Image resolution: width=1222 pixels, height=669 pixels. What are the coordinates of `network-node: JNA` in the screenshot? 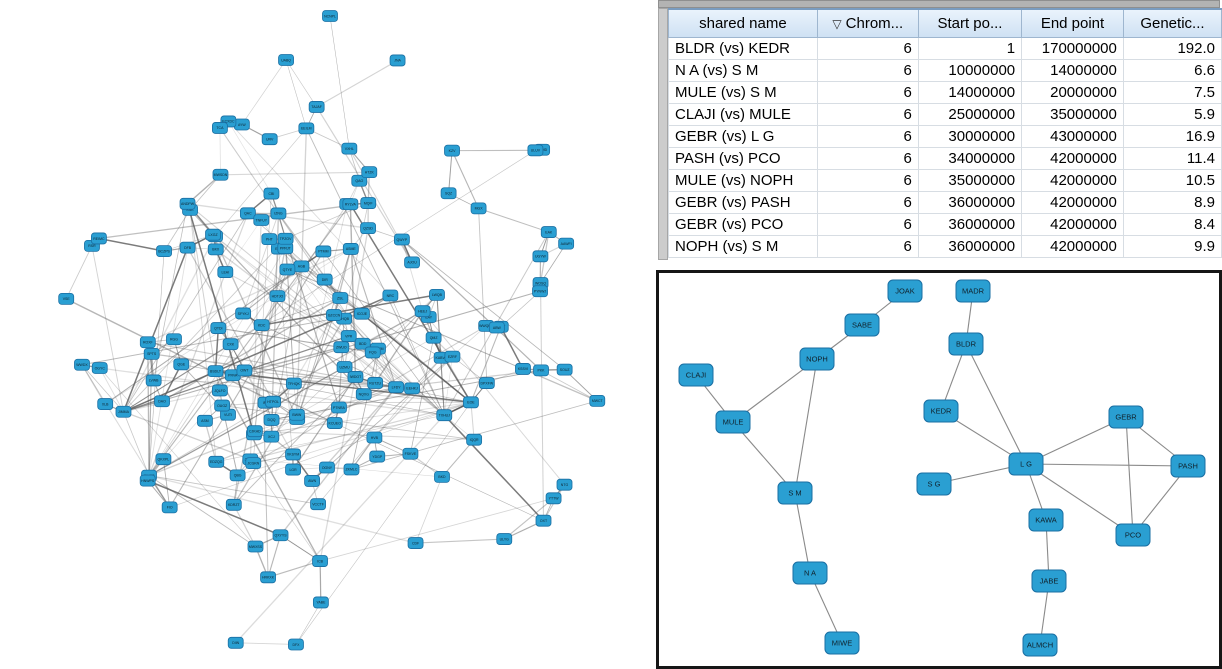 It's located at (397, 60).